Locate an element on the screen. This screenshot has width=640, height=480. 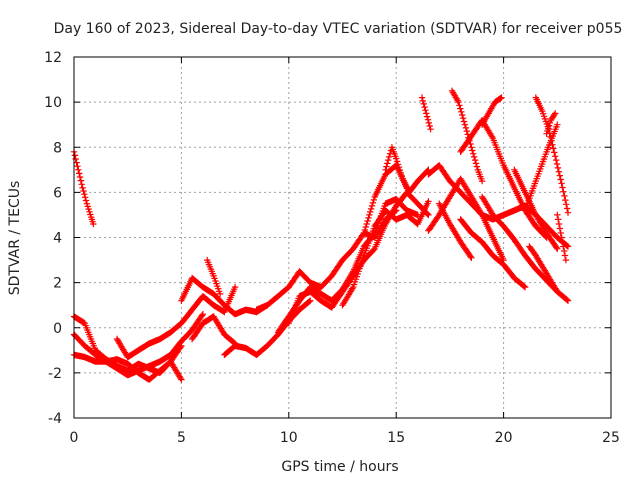
series-t10 is located at coordinates (326, 260).